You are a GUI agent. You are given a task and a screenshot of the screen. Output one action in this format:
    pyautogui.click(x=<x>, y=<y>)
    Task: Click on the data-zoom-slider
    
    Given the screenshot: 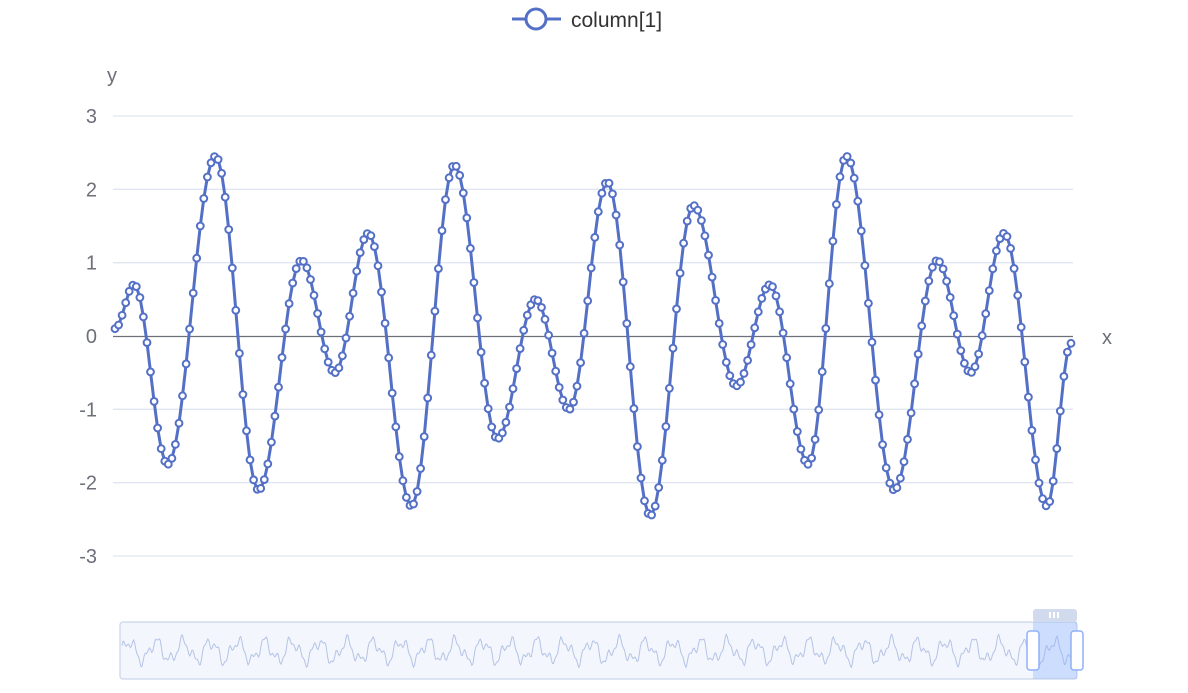 What is the action you would take?
    pyautogui.click(x=601, y=644)
    